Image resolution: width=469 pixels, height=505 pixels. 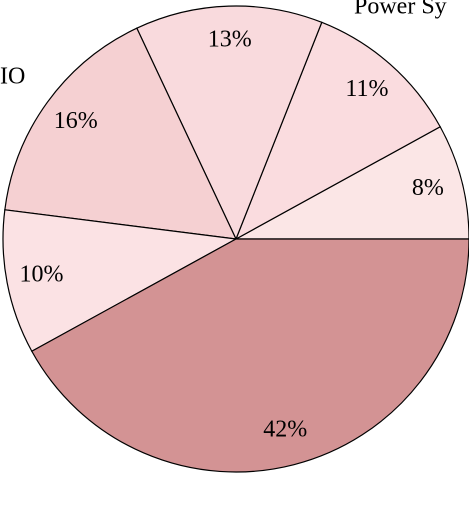 What do you see at coordinates (120, 281) in the screenshot?
I see `pie-slice` at bounding box center [120, 281].